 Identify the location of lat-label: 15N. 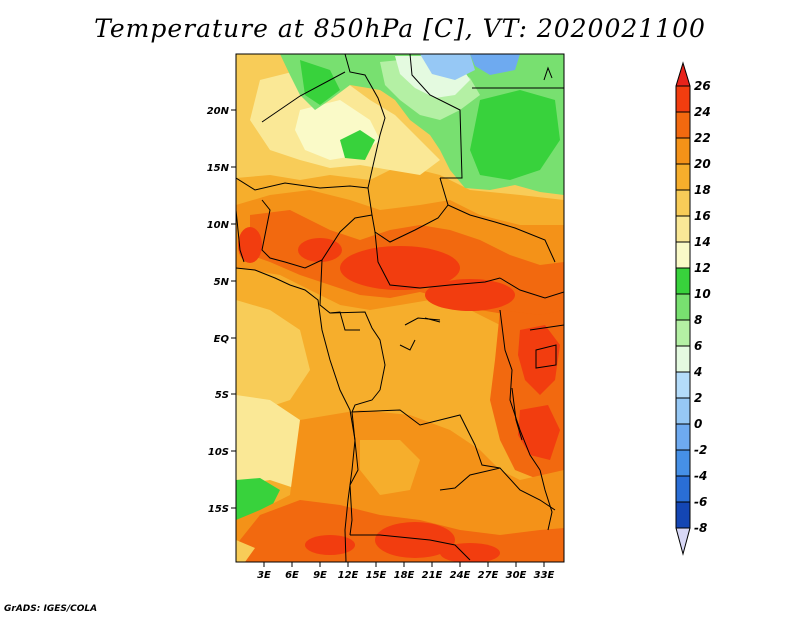
(218, 168).